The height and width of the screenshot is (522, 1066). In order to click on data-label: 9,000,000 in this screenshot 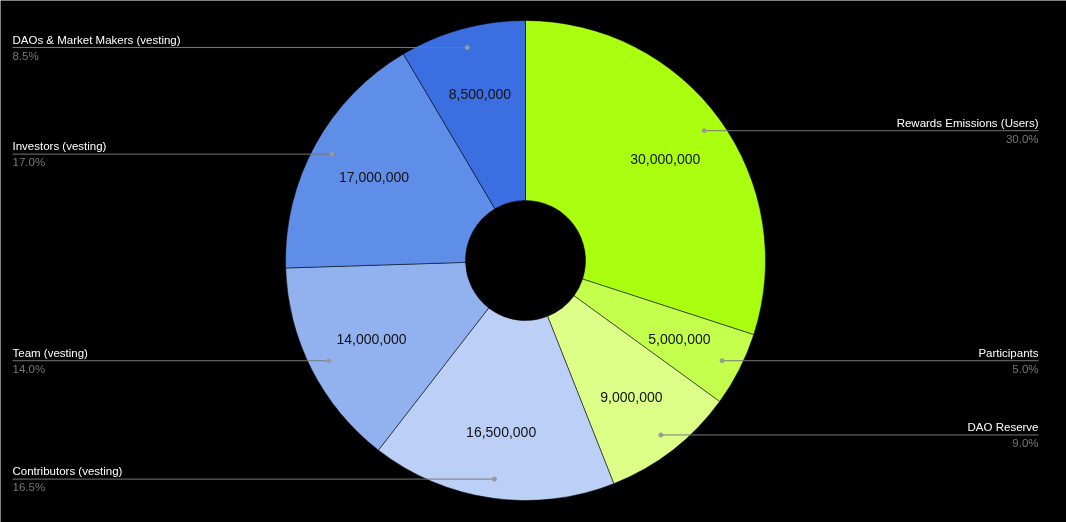, I will do `click(631, 397)`.